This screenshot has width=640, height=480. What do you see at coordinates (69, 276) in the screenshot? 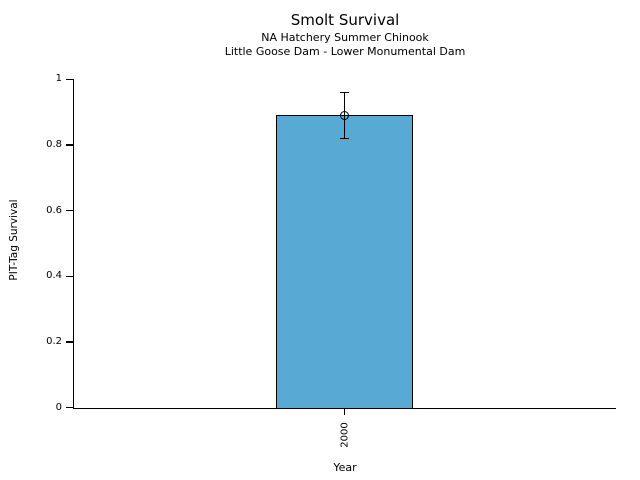
I see `y-tick-0.4` at bounding box center [69, 276].